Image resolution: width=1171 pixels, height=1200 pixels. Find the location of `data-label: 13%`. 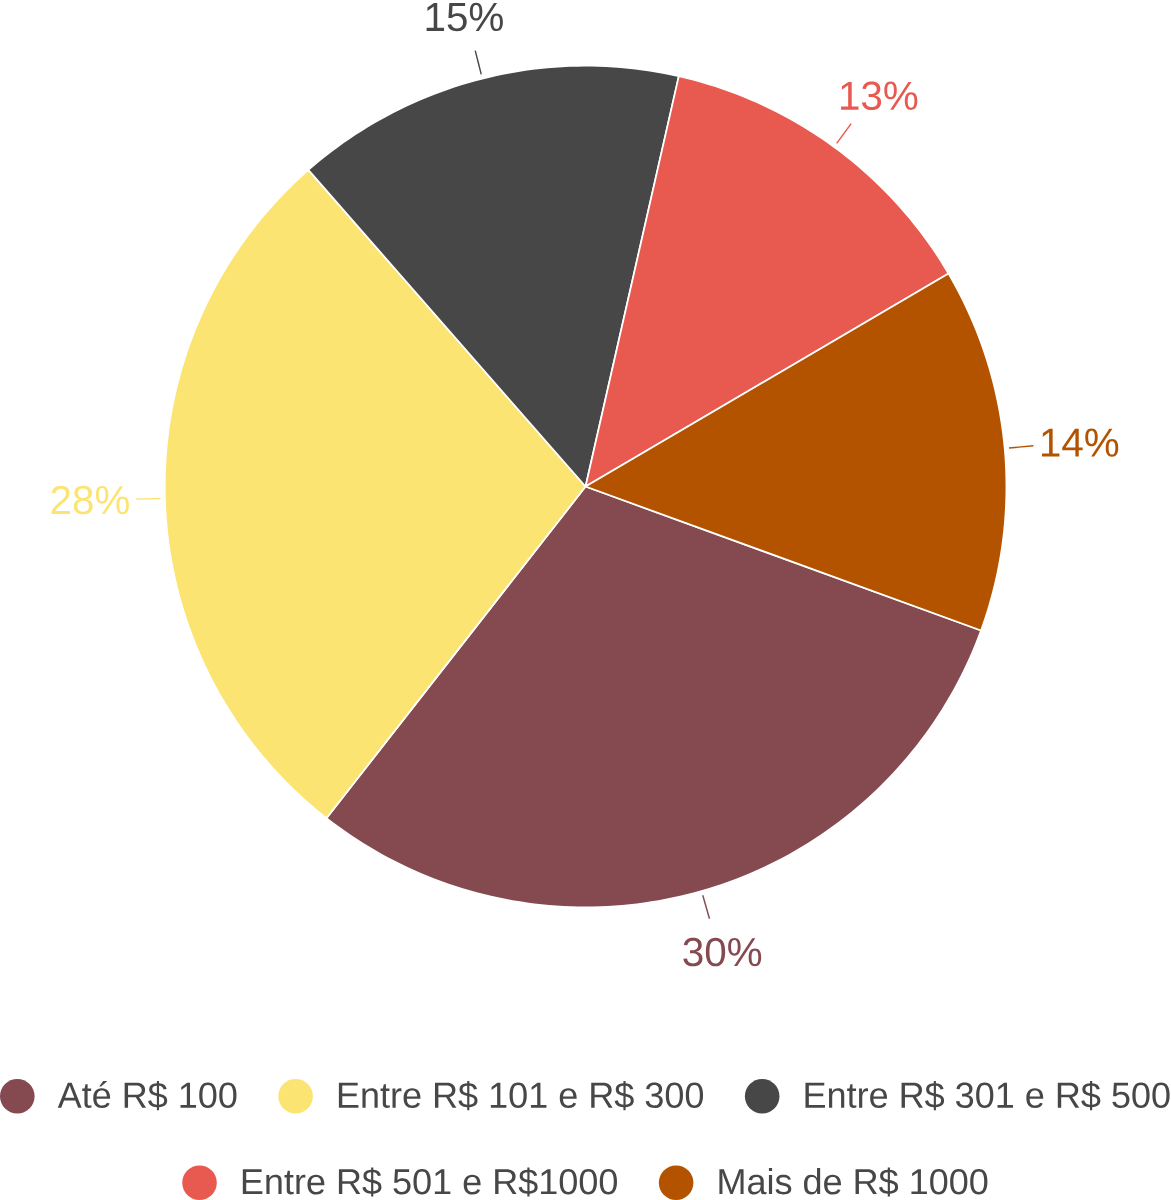

data-label: 13% is located at coordinates (879, 96).